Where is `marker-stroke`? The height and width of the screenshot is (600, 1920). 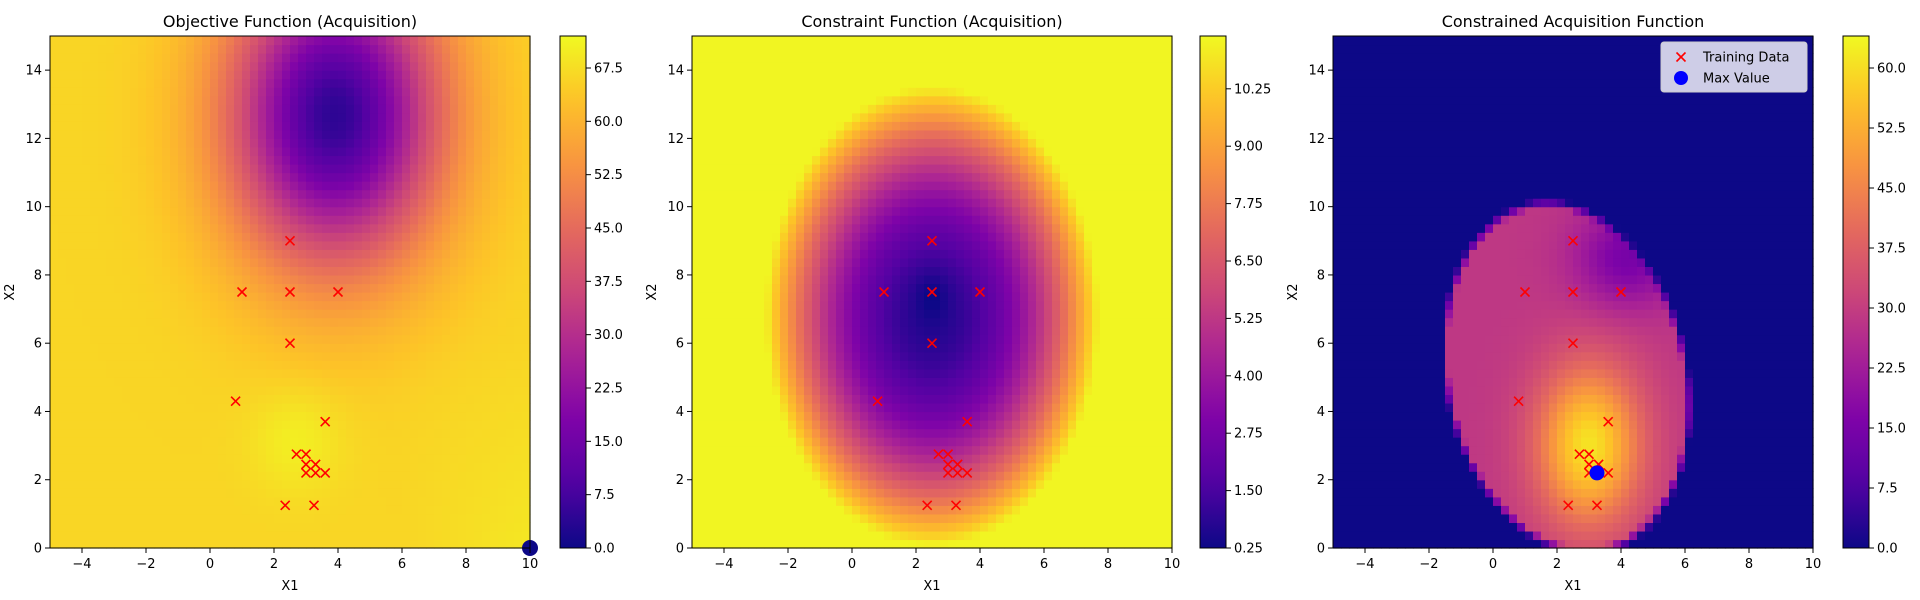 marker-stroke is located at coordinates (315, 464).